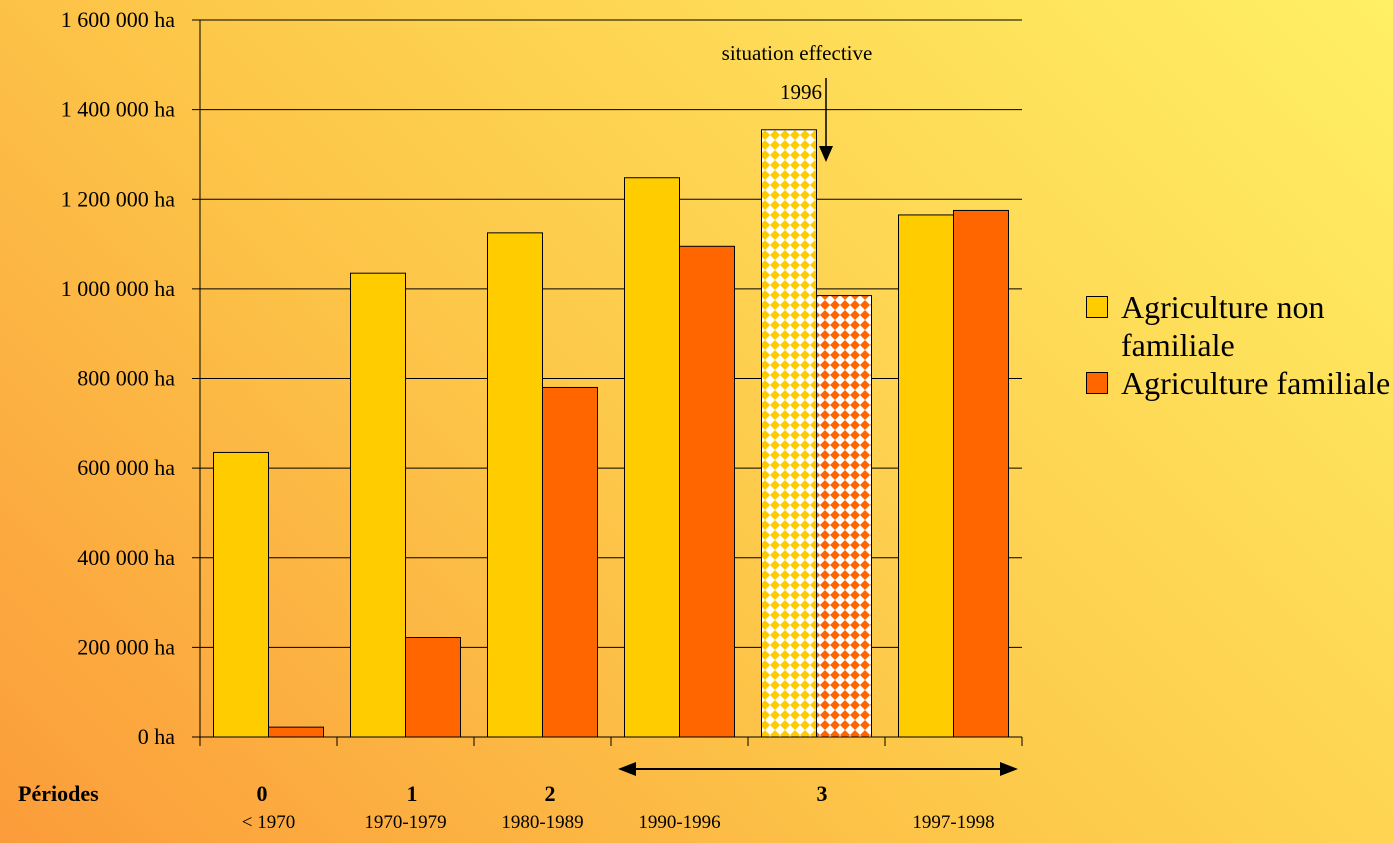  I want to click on period-number: 2, so click(550, 793).